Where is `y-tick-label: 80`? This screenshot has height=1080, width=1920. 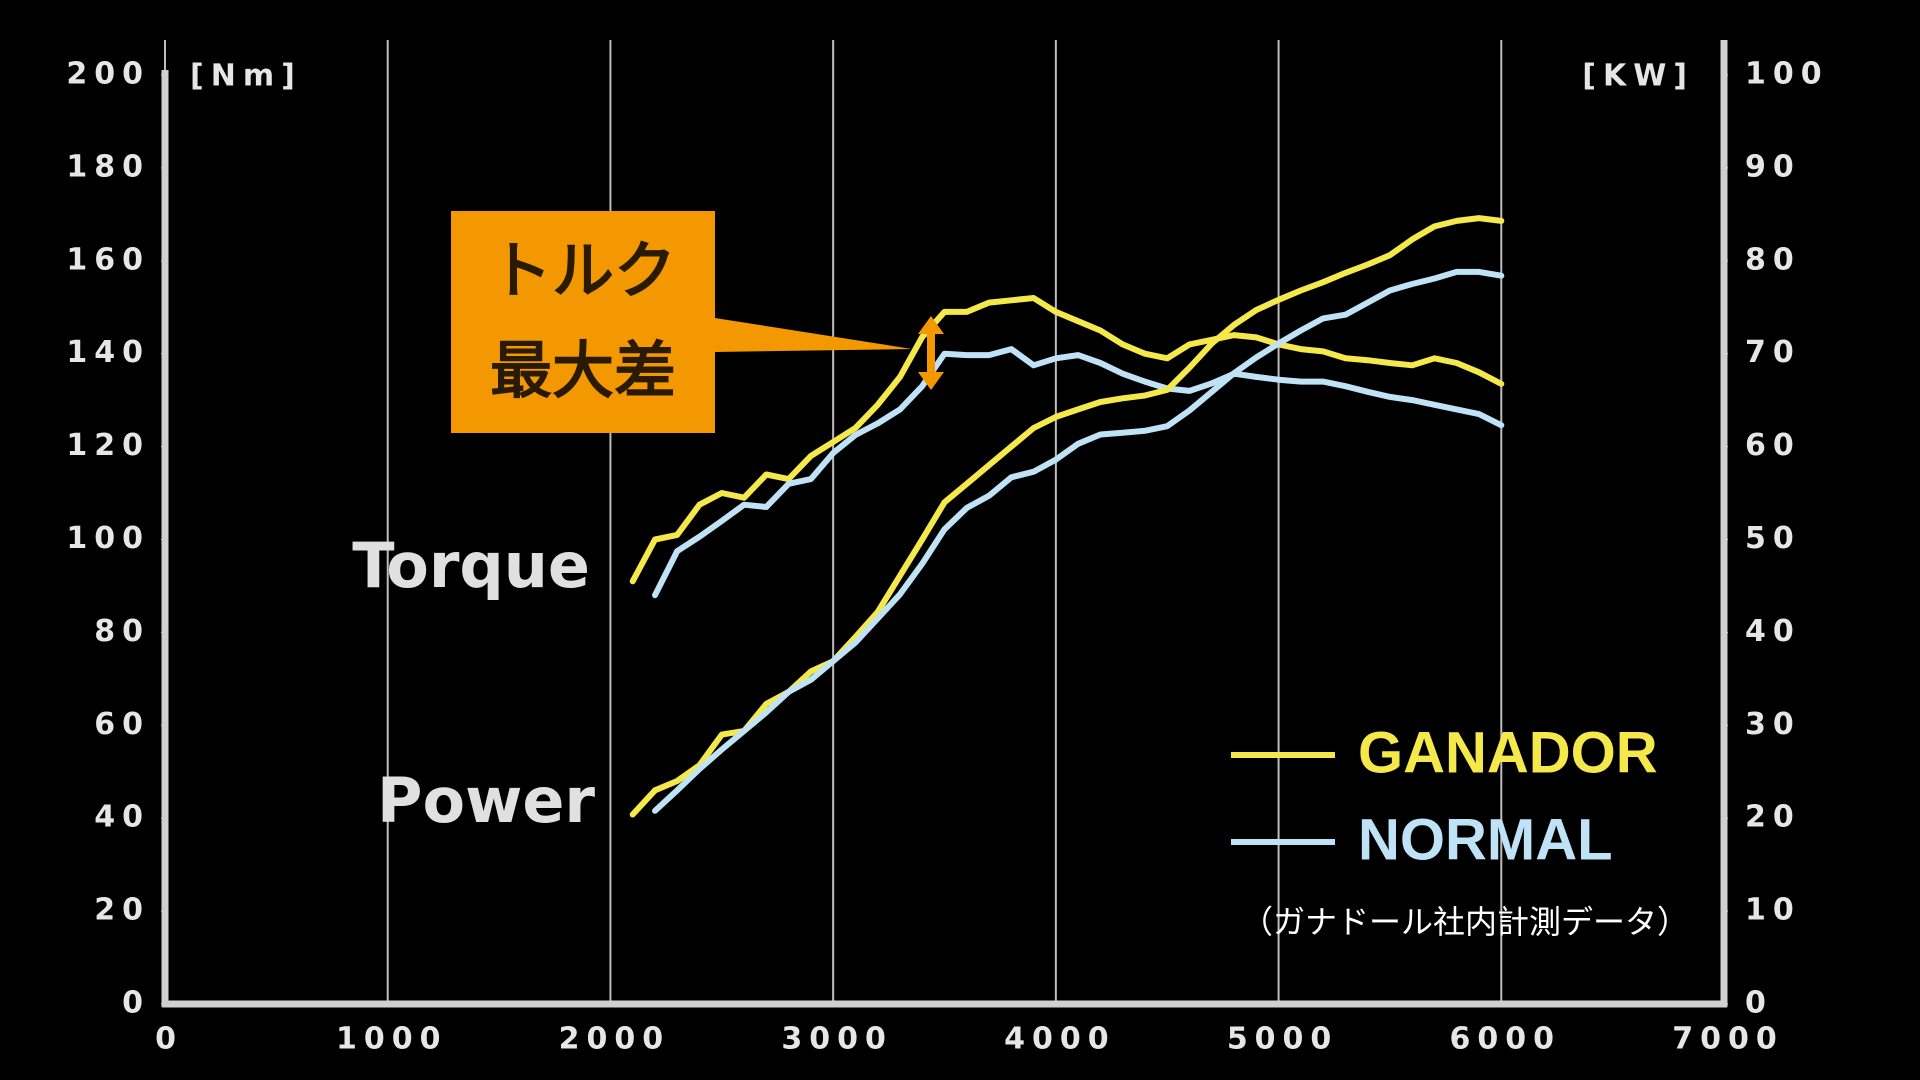
y-tick-label: 80 is located at coordinates (122, 631).